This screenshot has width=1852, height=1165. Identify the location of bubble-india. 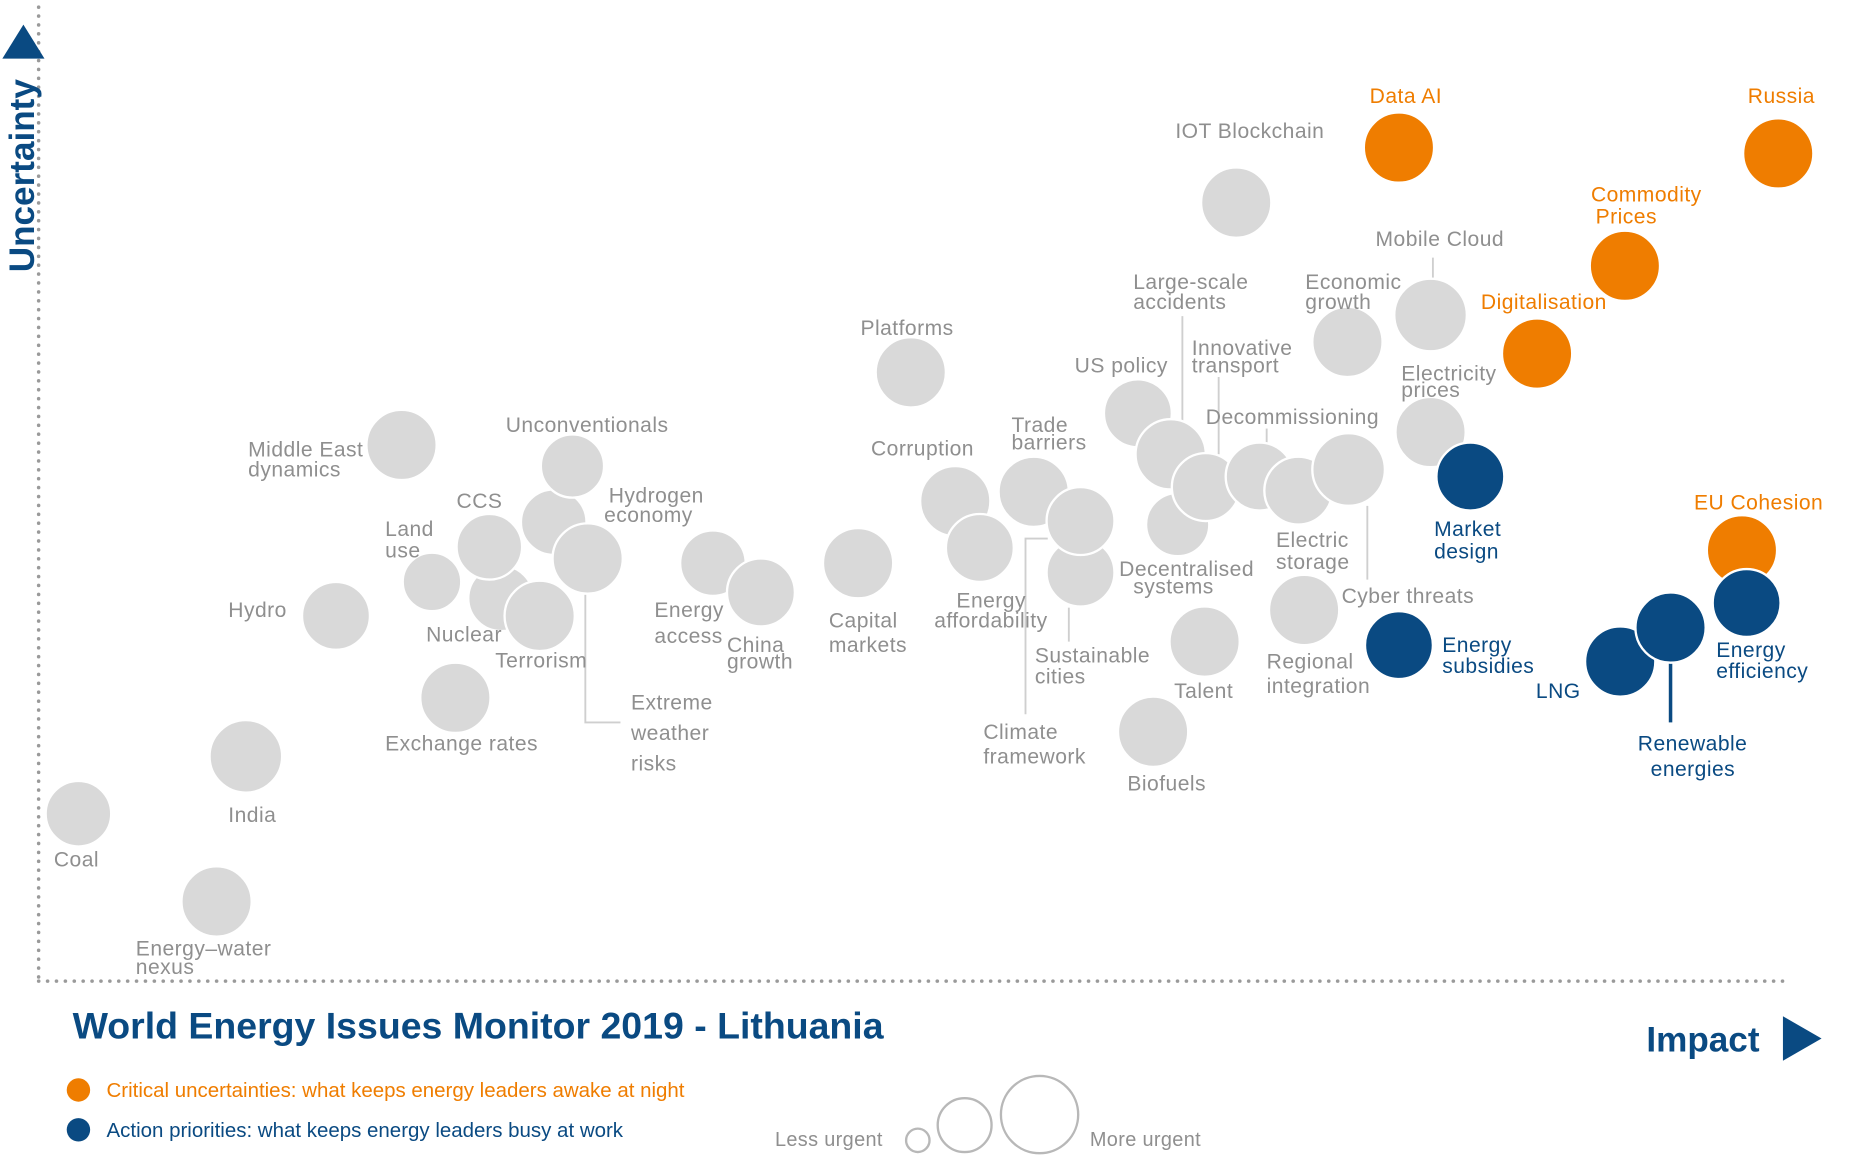
(246, 756).